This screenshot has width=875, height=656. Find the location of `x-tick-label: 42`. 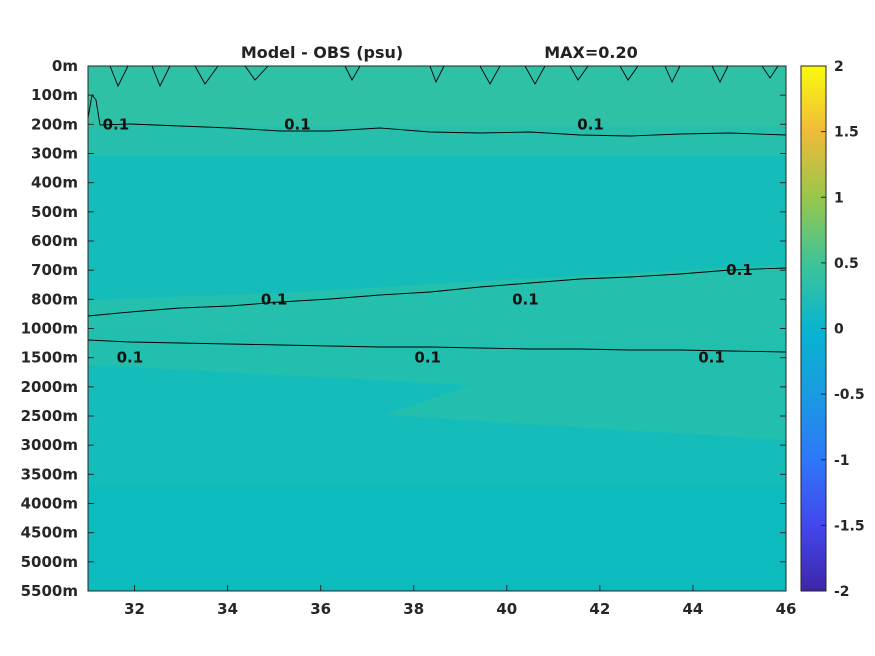

x-tick-label: 42 is located at coordinates (599, 609).